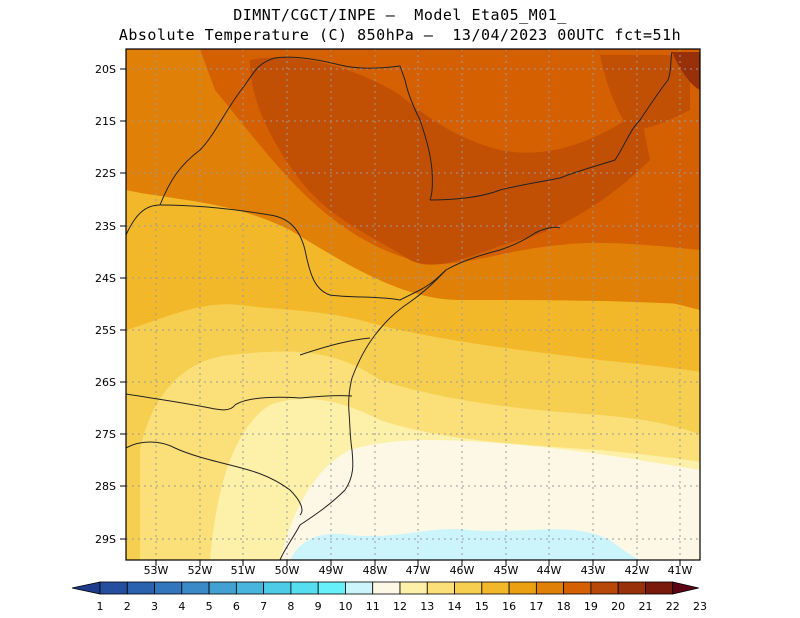 This screenshot has width=800, height=618. Describe the element at coordinates (105, 69) in the screenshot. I see `lat-label: 20S` at that location.